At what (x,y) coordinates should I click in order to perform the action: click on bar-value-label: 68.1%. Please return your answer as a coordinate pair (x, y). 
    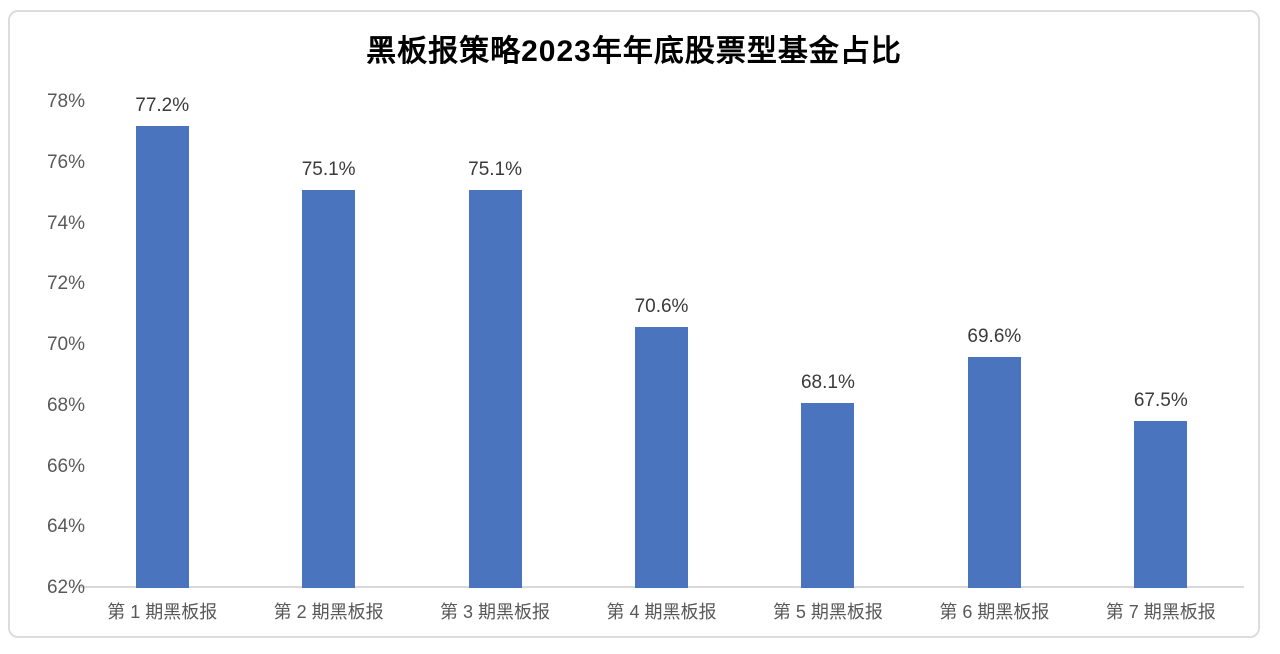
    Looking at the image, I should click on (827, 382).